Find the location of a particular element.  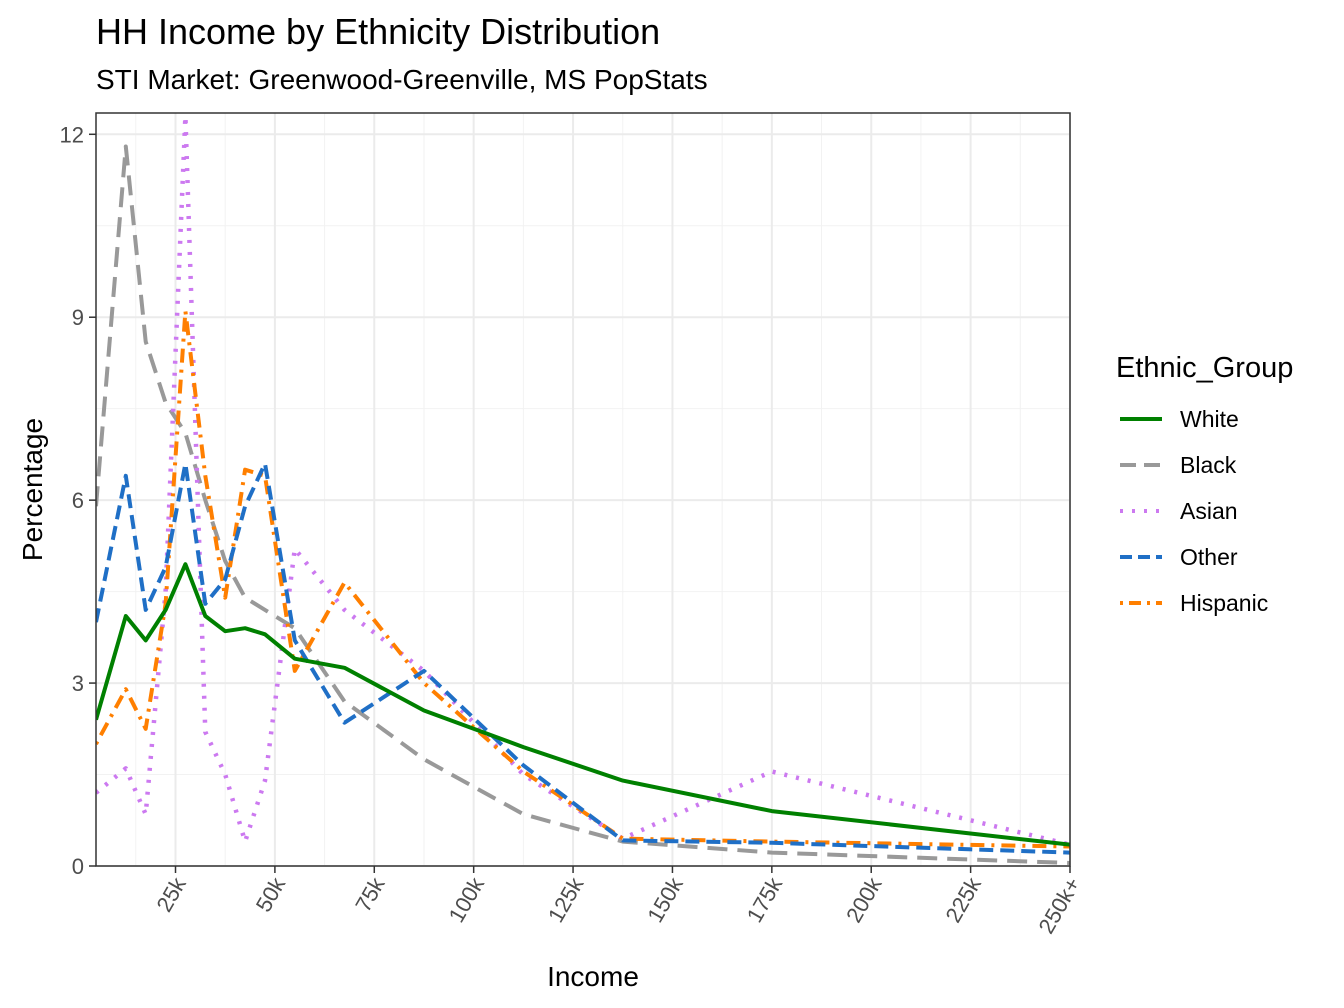

legend-key-other is located at coordinates (1141, 557).